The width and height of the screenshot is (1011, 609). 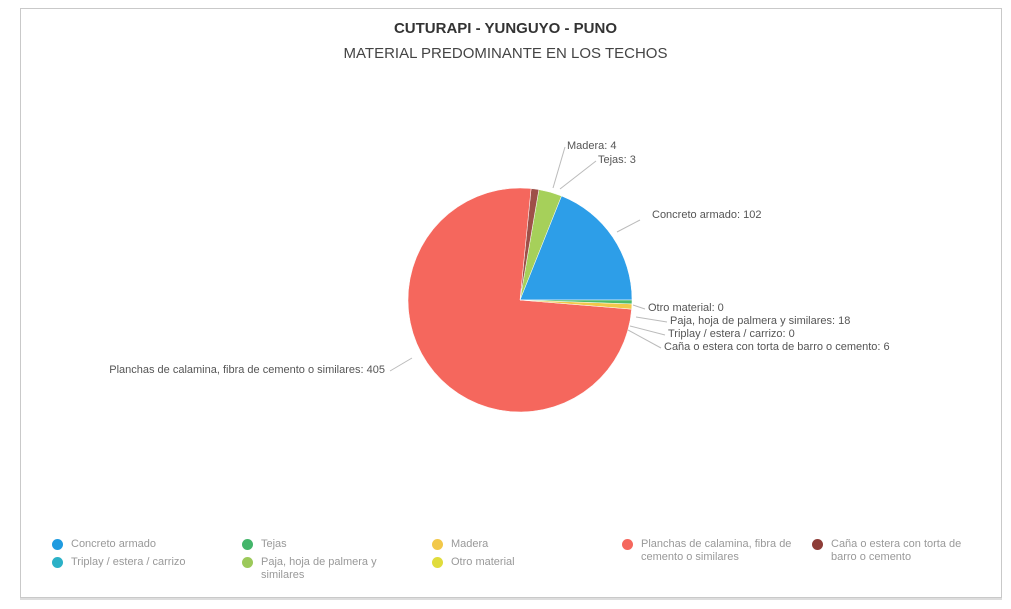 I want to click on pie-data-label-7: Madera: 4, so click(x=592, y=146).